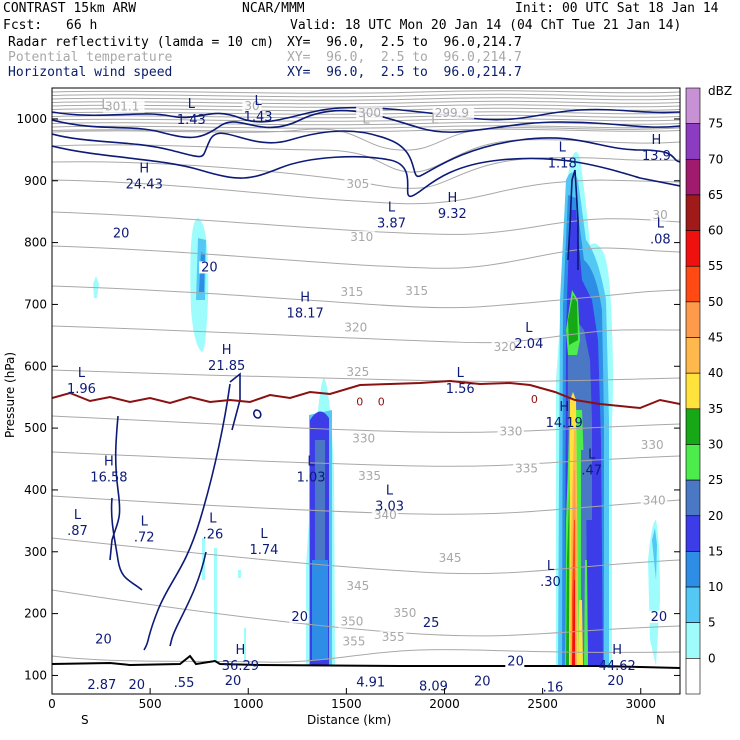 The height and width of the screenshot is (740, 740). What do you see at coordinates (542, 704) in the screenshot?
I see `x-tick-label-5: 2500` at bounding box center [542, 704].